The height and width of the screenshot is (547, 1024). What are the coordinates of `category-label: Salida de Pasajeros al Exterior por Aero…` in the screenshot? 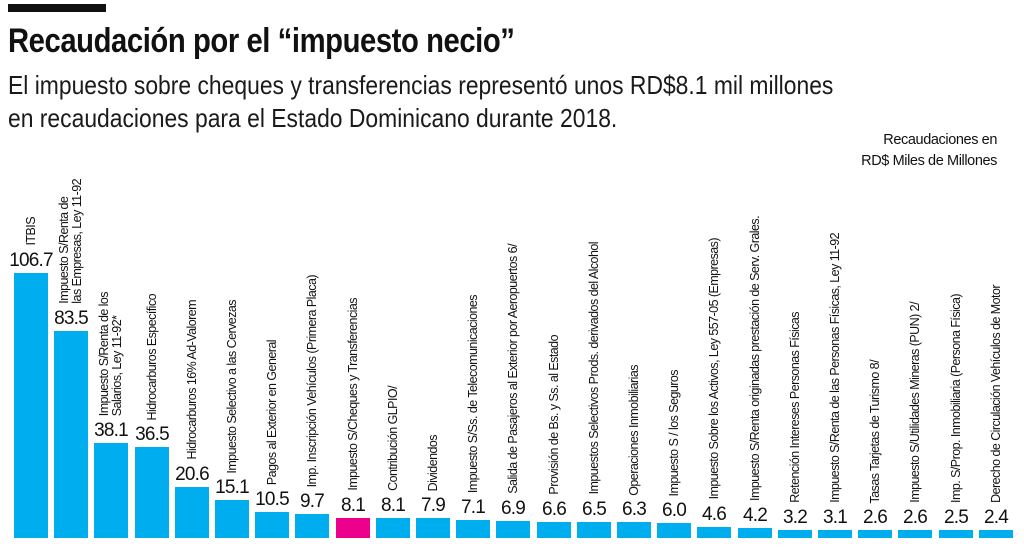 It's located at (512, 369).